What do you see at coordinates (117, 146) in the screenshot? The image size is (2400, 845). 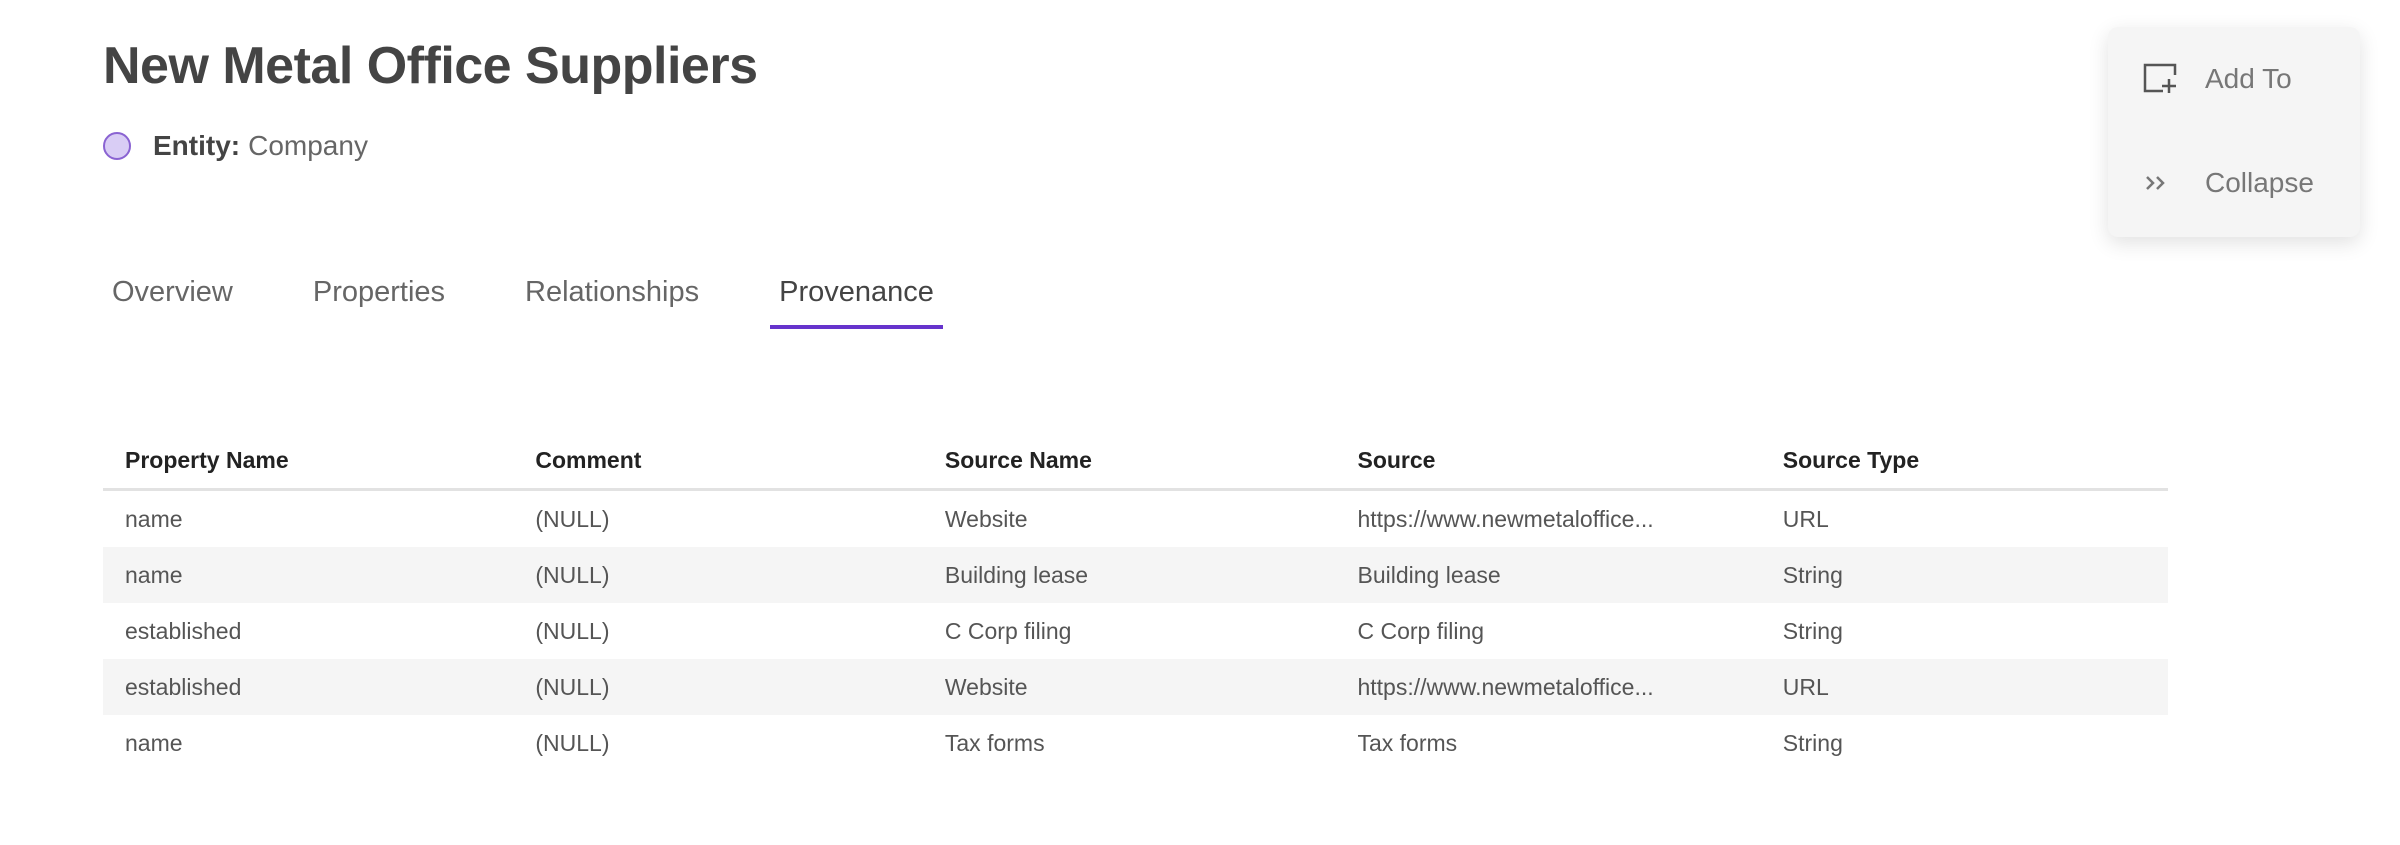 I see `entity-dot-icon` at bounding box center [117, 146].